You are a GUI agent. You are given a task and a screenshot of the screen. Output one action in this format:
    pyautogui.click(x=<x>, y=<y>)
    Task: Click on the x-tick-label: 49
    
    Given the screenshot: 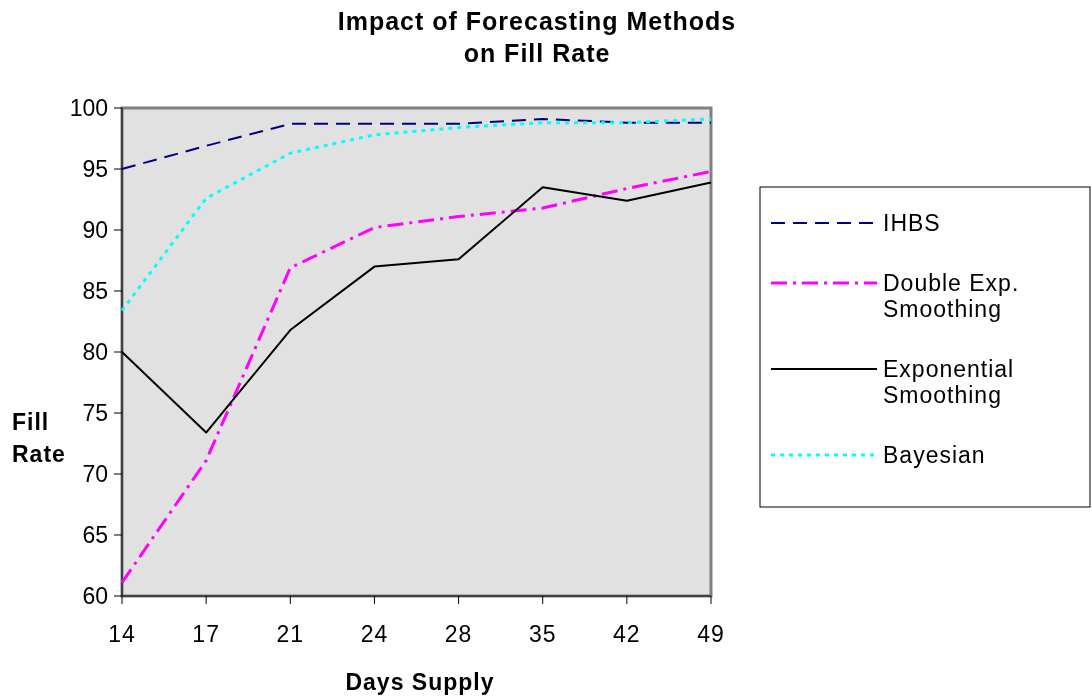 What is the action you would take?
    pyautogui.click(x=711, y=634)
    